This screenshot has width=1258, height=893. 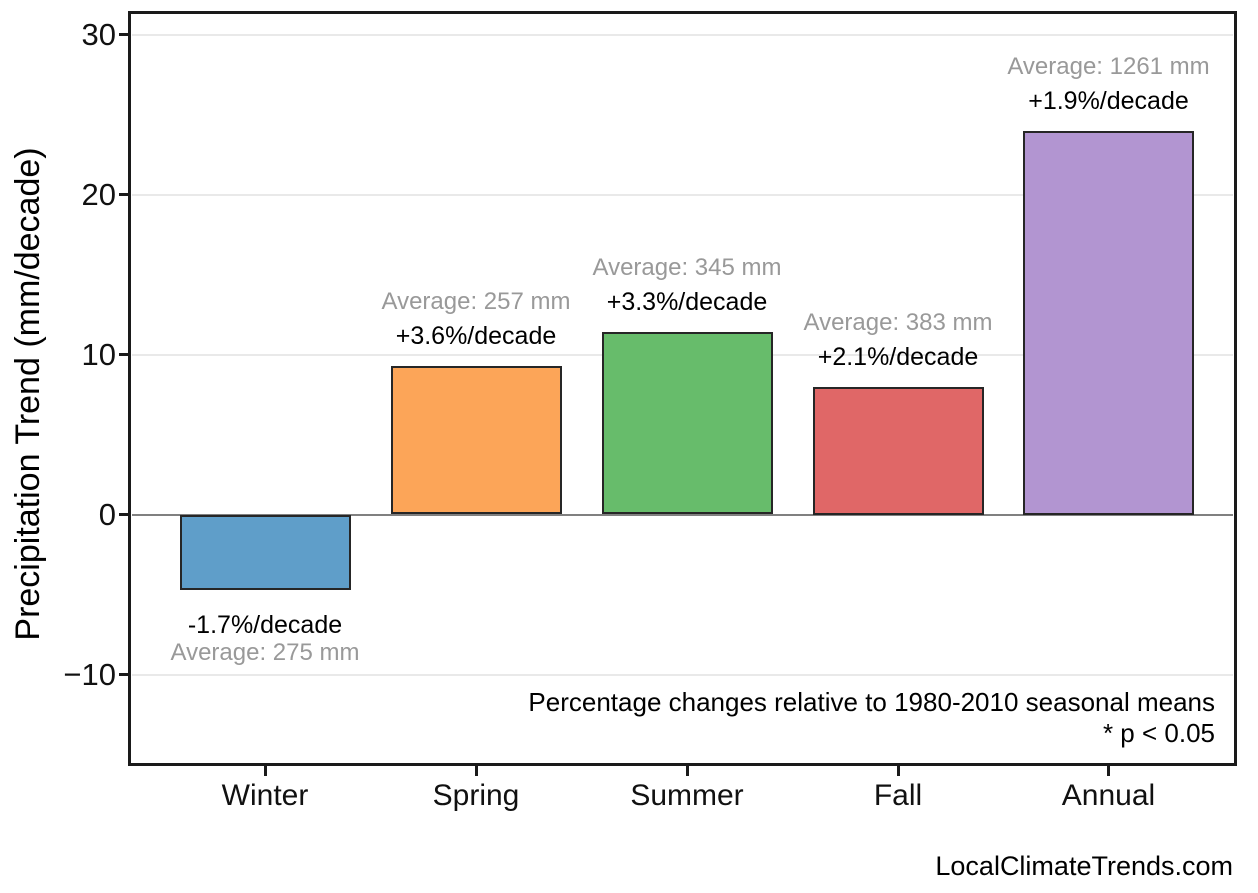 What do you see at coordinates (265, 795) in the screenshot?
I see `x-tick-label: Winter` at bounding box center [265, 795].